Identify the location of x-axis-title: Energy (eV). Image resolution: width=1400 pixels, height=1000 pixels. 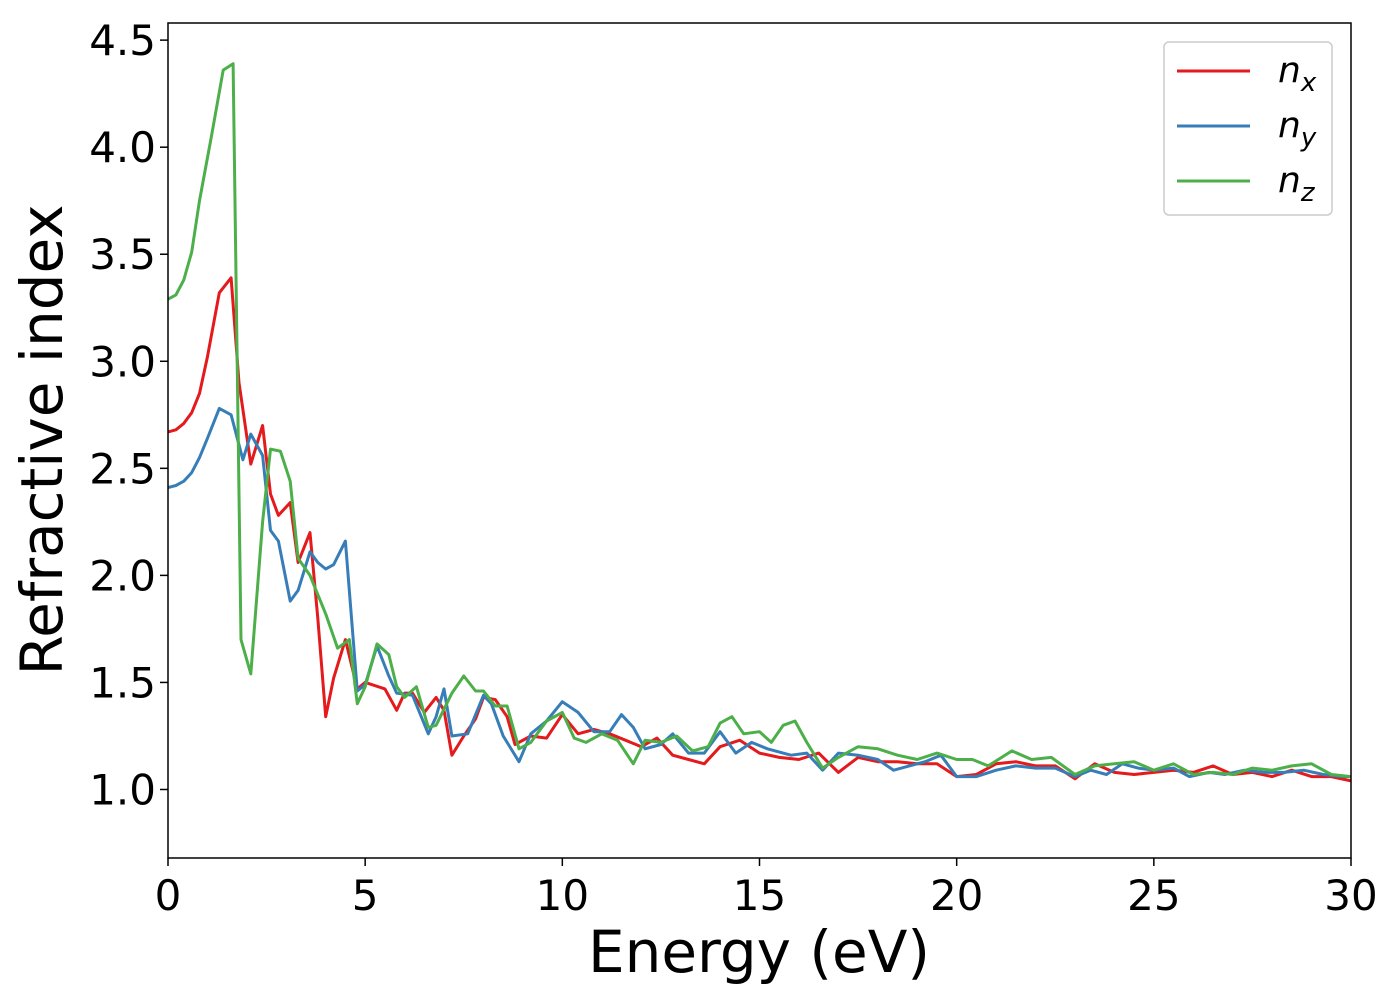
(759, 952).